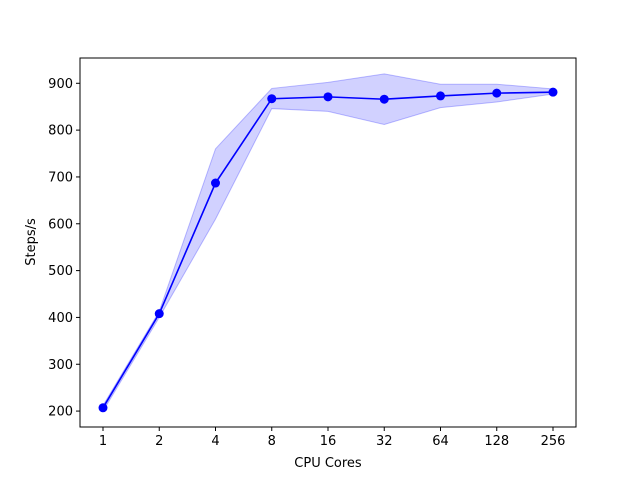 The height and width of the screenshot is (480, 640). Describe the element at coordinates (553, 441) in the screenshot. I see `x-tick-label-256: 256` at that location.